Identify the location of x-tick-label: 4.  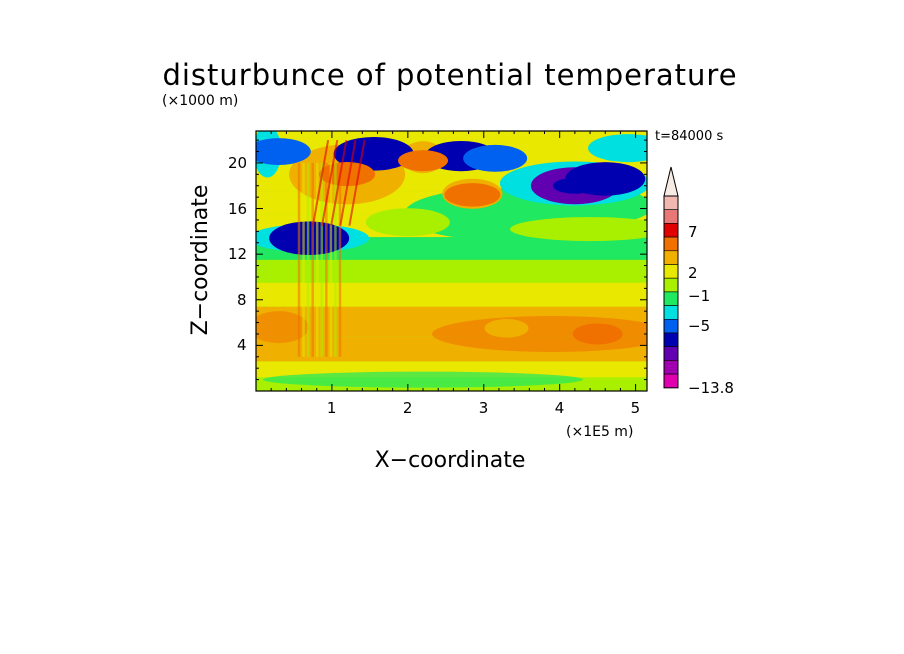
(559, 408).